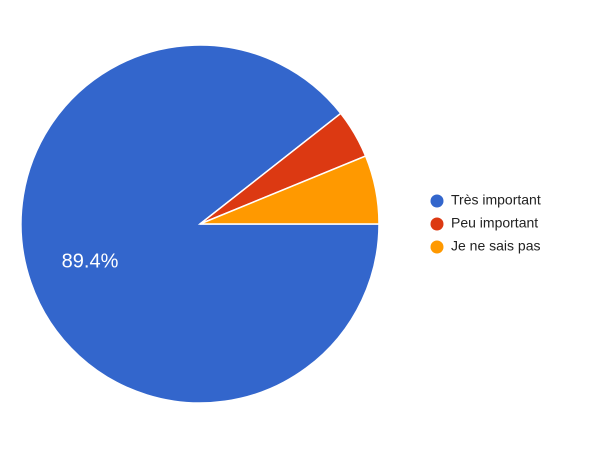  Describe the element at coordinates (496, 246) in the screenshot. I see `legend-label: Je ne sais pas` at that location.